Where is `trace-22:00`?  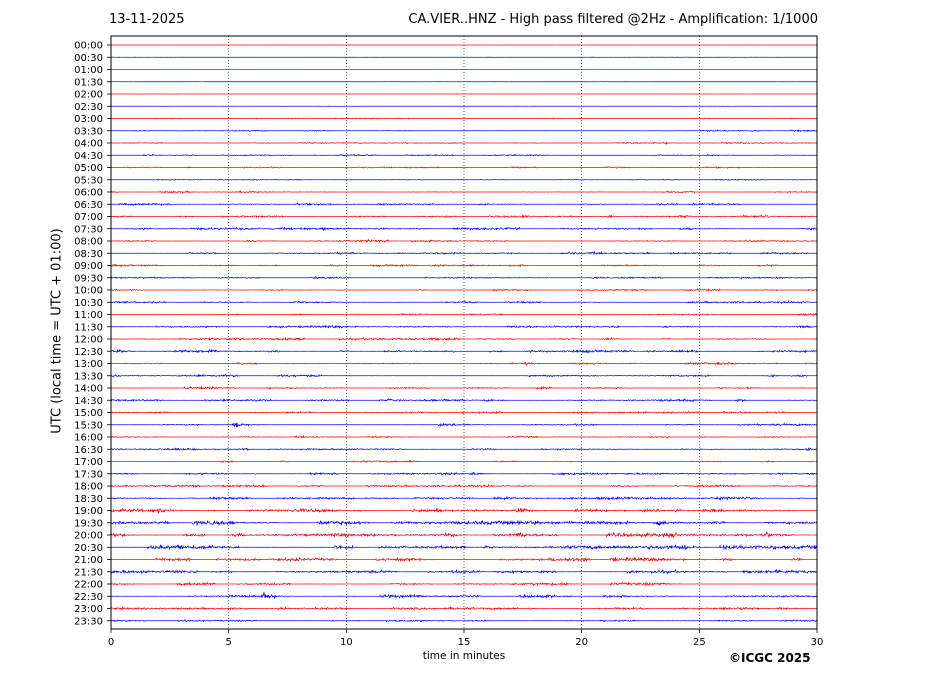 trace-22:00 is located at coordinates (463, 584).